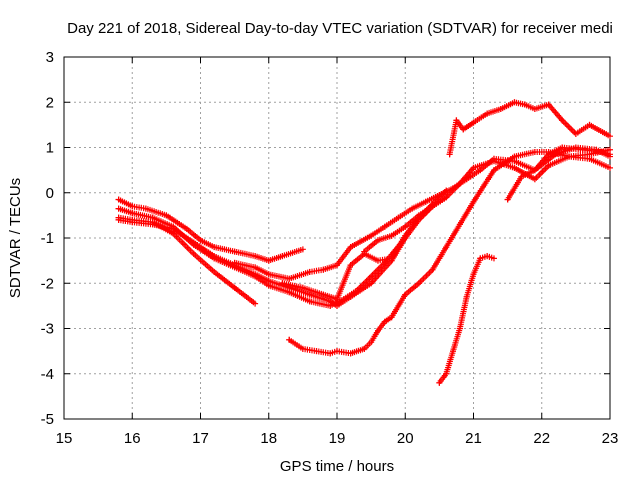  I want to click on x-tick-label: 23, so click(610, 438).